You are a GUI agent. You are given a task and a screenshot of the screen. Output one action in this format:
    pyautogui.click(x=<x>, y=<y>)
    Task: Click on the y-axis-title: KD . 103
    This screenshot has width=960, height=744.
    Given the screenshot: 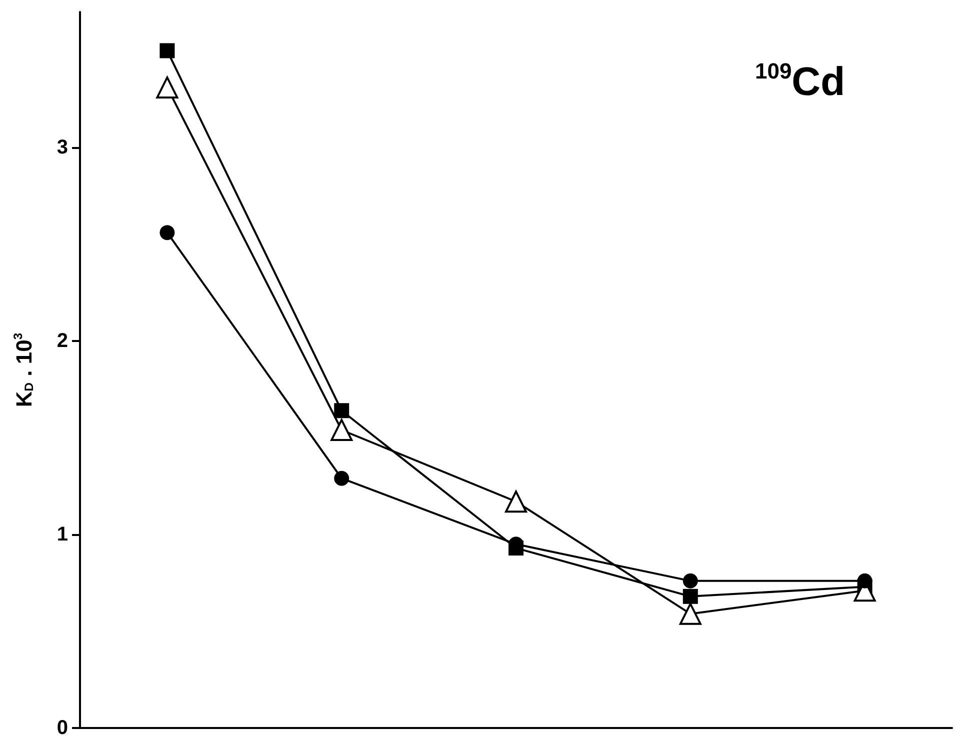 What is the action you would take?
    pyautogui.click(x=23, y=370)
    